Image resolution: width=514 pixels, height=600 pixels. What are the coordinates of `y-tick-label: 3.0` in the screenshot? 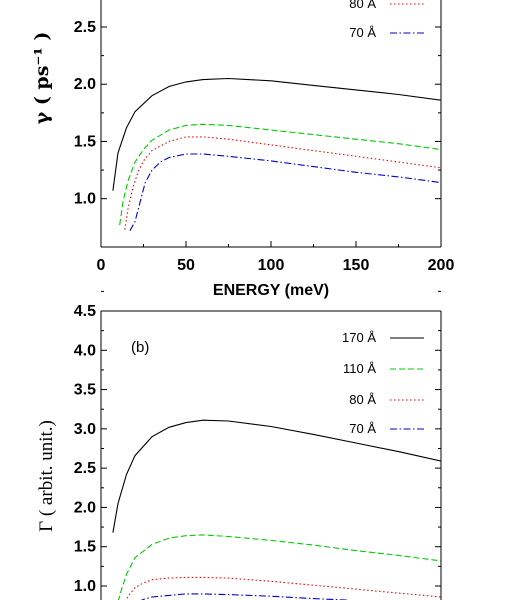 It's located at (85, 429).